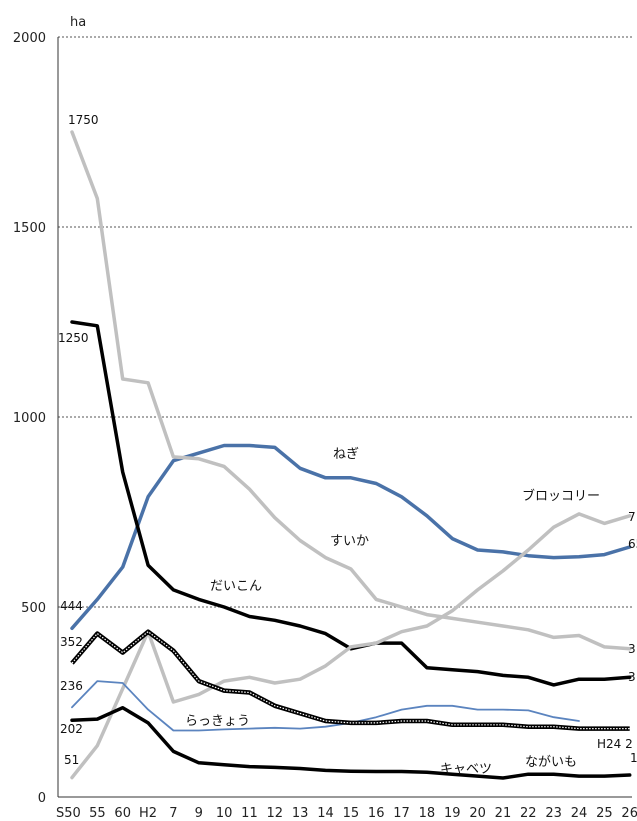  Describe the element at coordinates (199, 813) in the screenshot. I see `x-tick-label: 9` at that location.